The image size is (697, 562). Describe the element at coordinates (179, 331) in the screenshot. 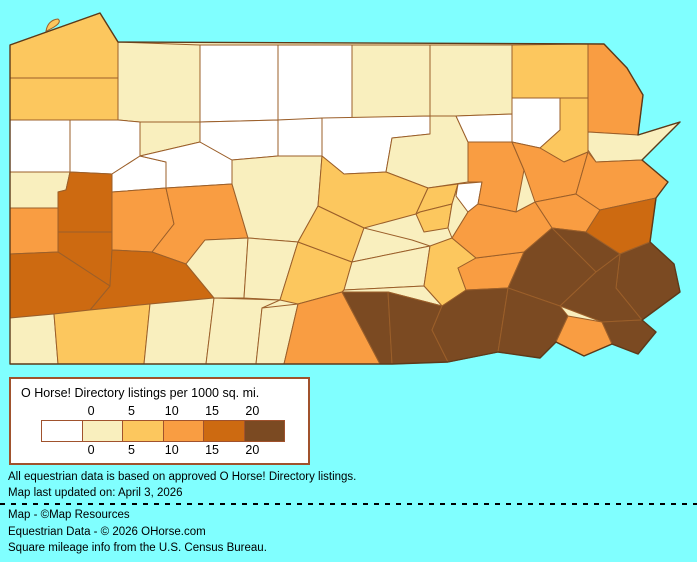

I see `county-somerset: Somerset: 0-5` at that location.